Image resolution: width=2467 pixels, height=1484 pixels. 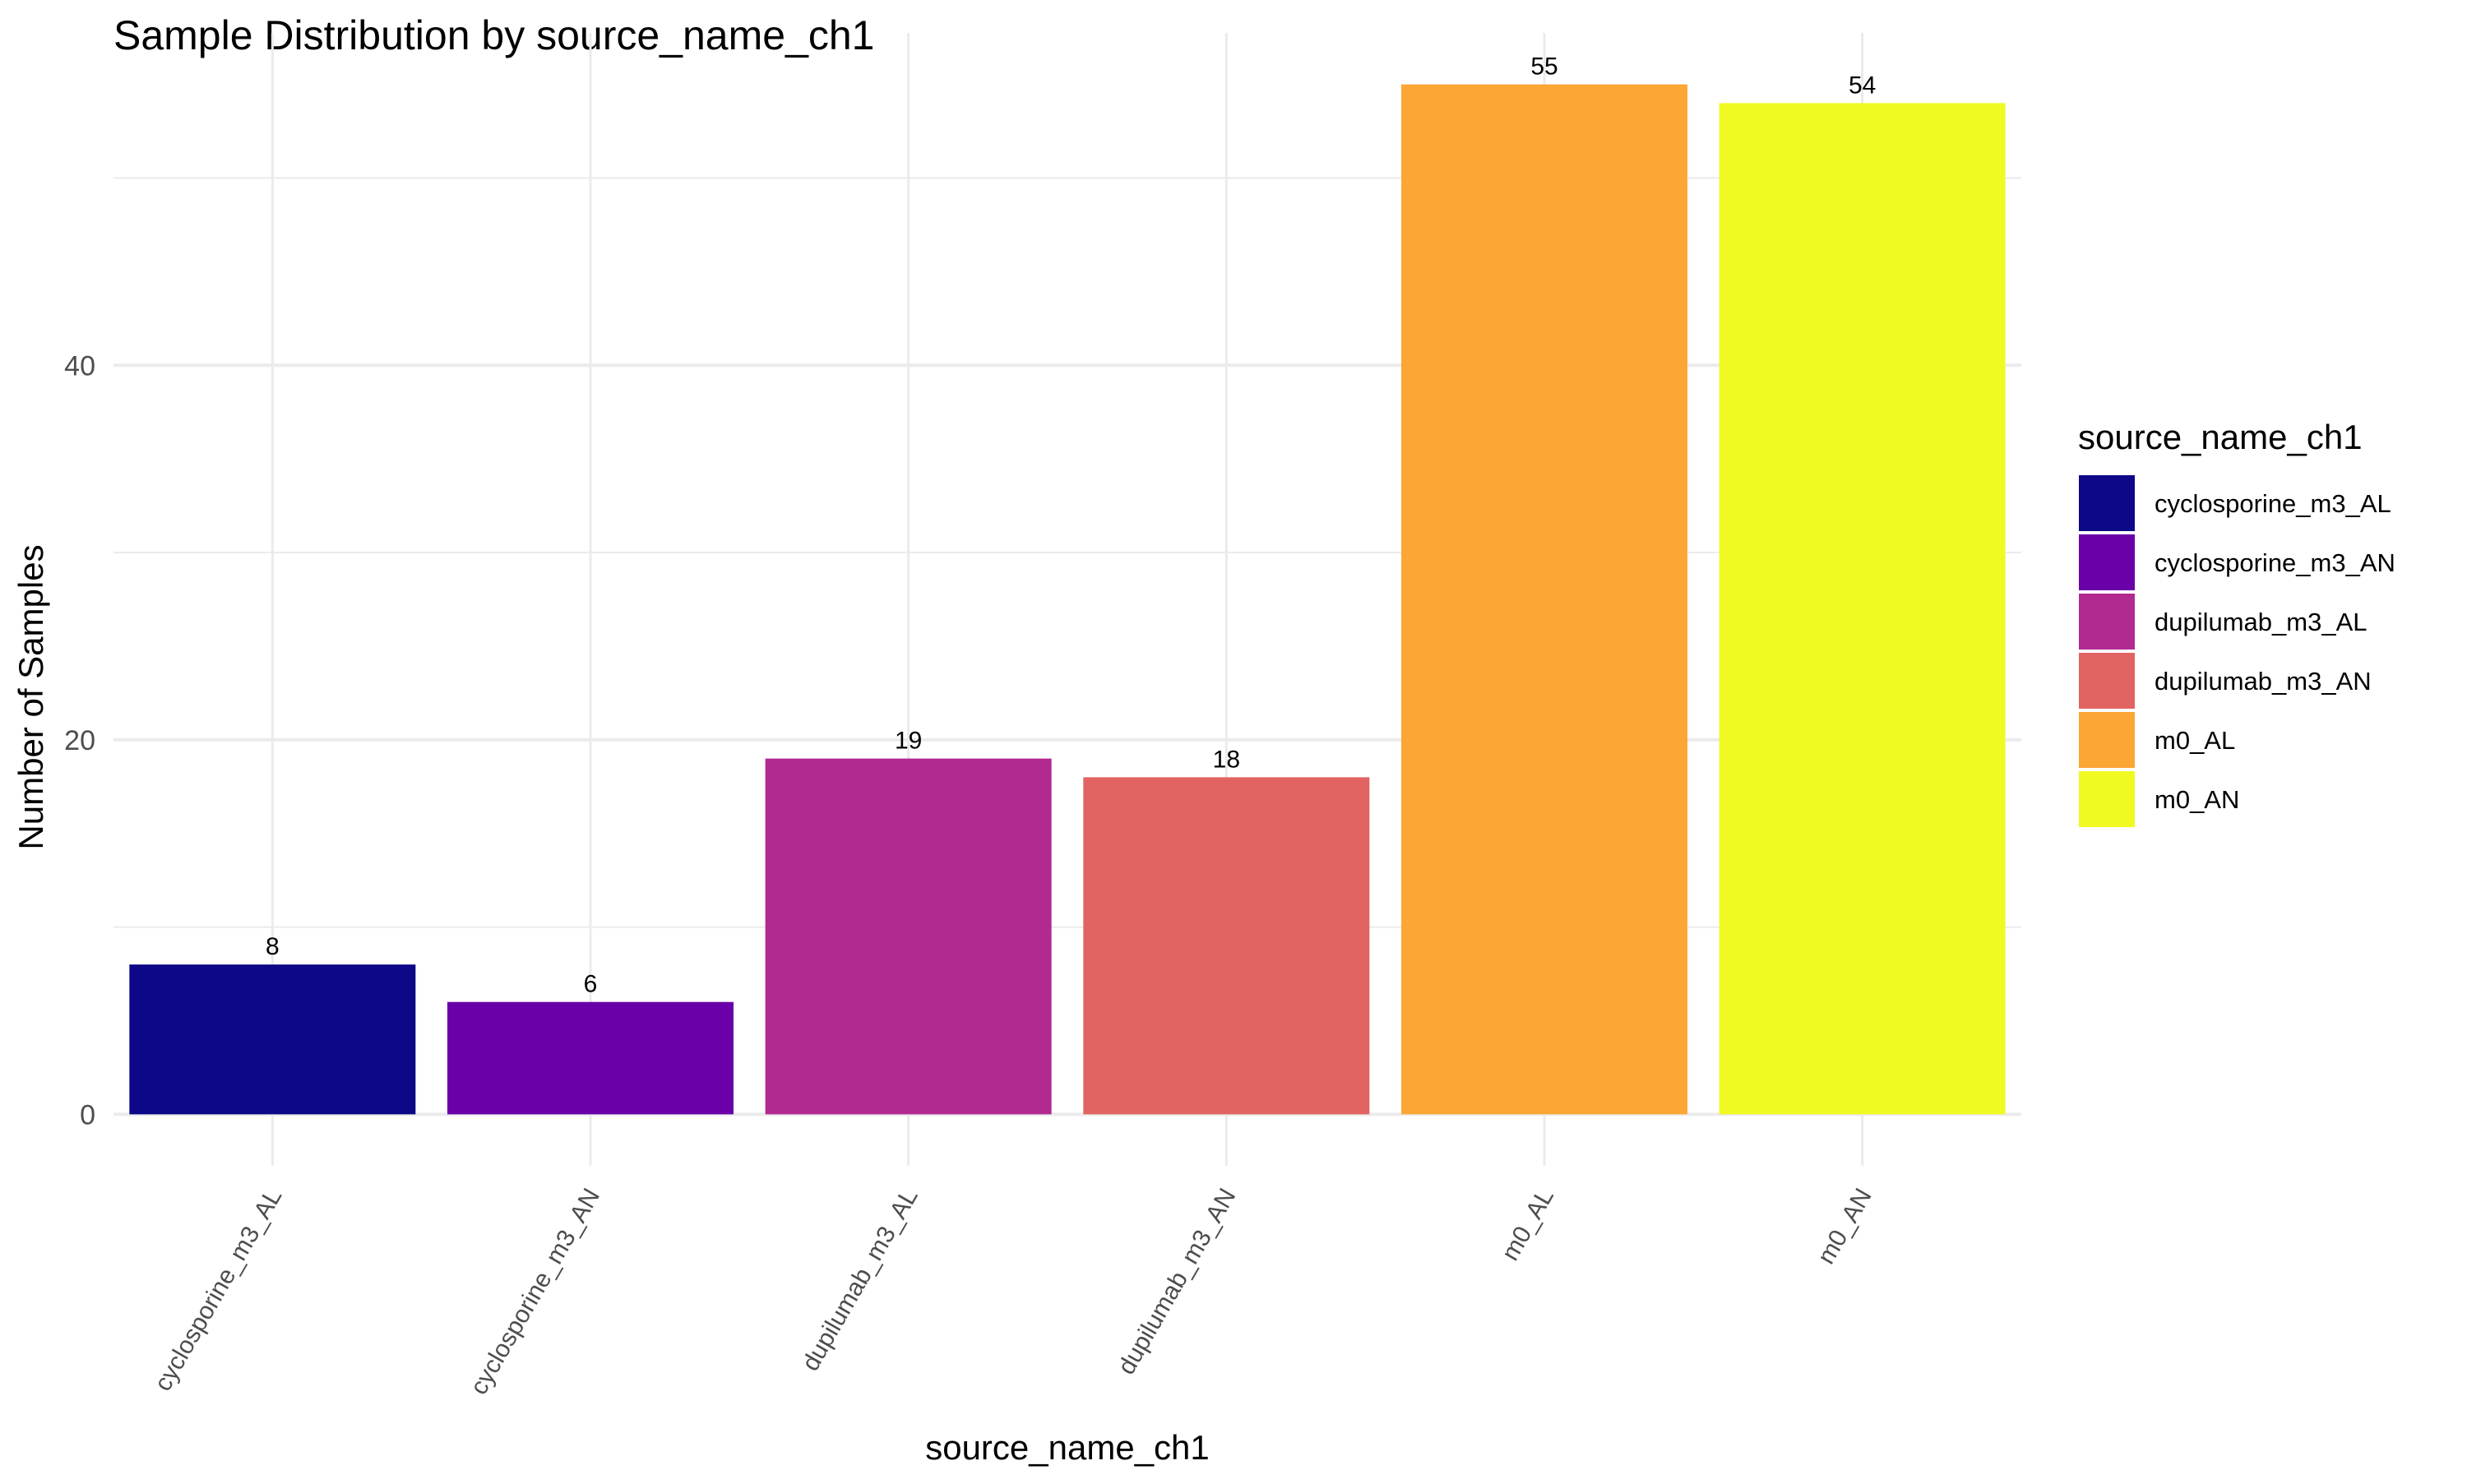 What do you see at coordinates (2195, 741) in the screenshot?
I see `legend-label-m0_AL: m0_AL` at bounding box center [2195, 741].